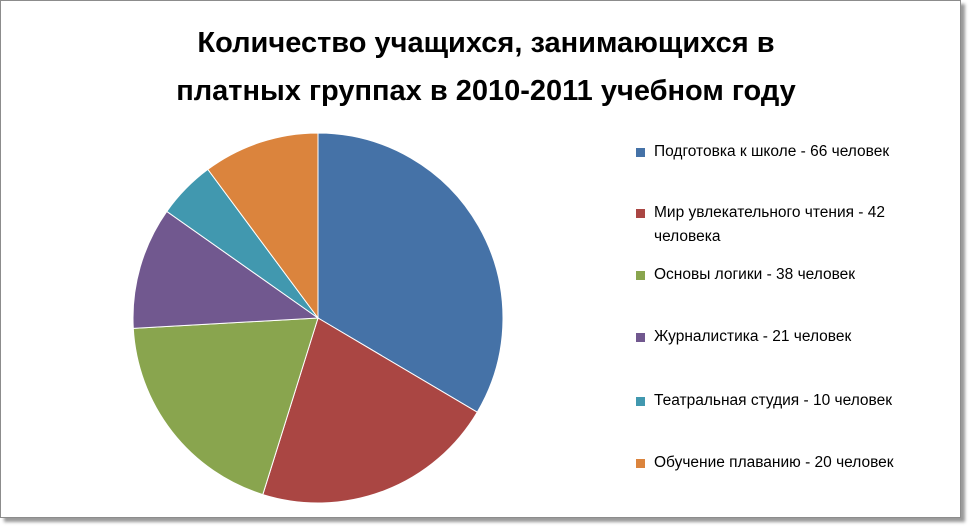  I want to click on legend-label: Подготовка к школе - 66 человек, so click(772, 151).